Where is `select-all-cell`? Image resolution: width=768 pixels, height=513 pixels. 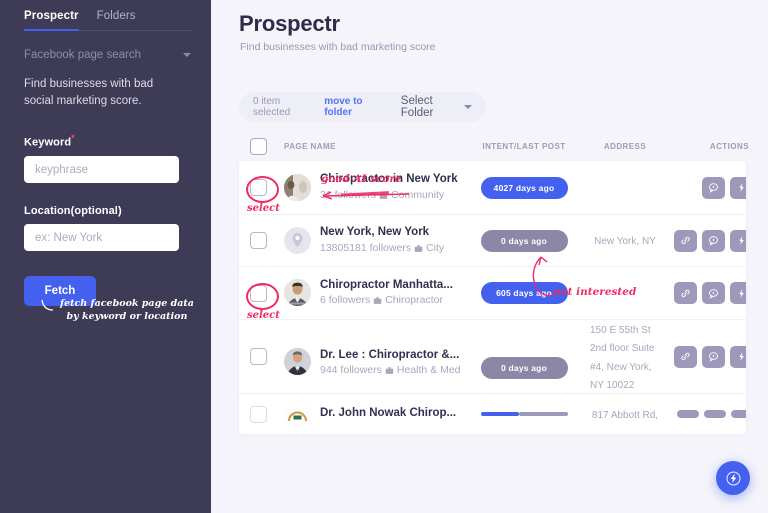
select-all-cell is located at coordinates (267, 146).